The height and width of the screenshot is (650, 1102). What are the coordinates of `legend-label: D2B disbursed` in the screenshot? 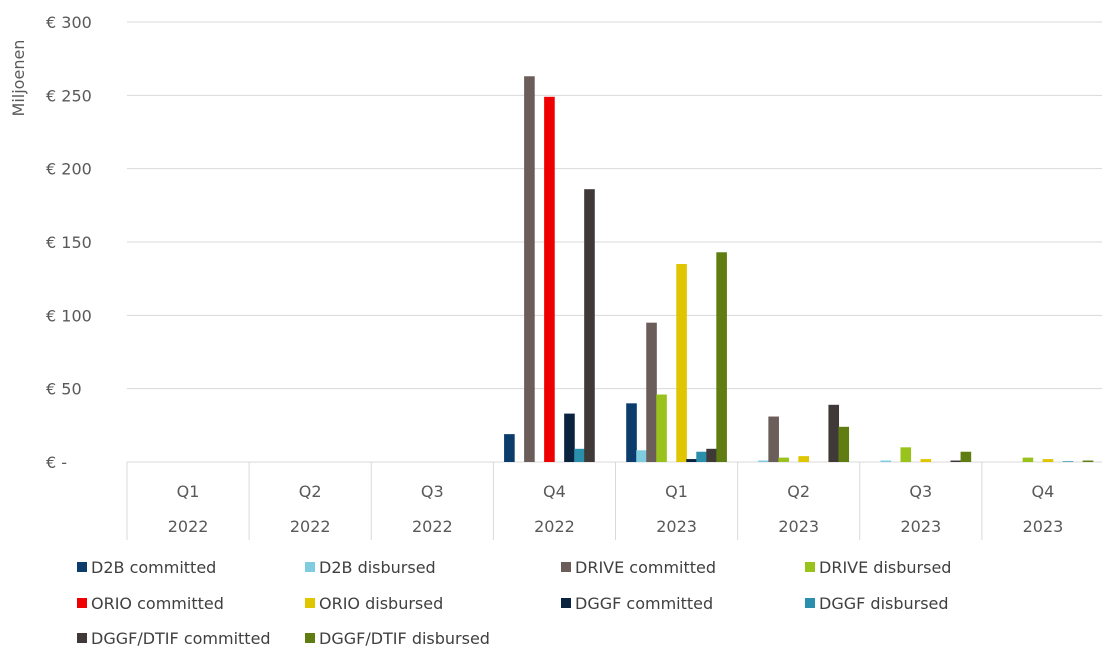 It's located at (377, 567).